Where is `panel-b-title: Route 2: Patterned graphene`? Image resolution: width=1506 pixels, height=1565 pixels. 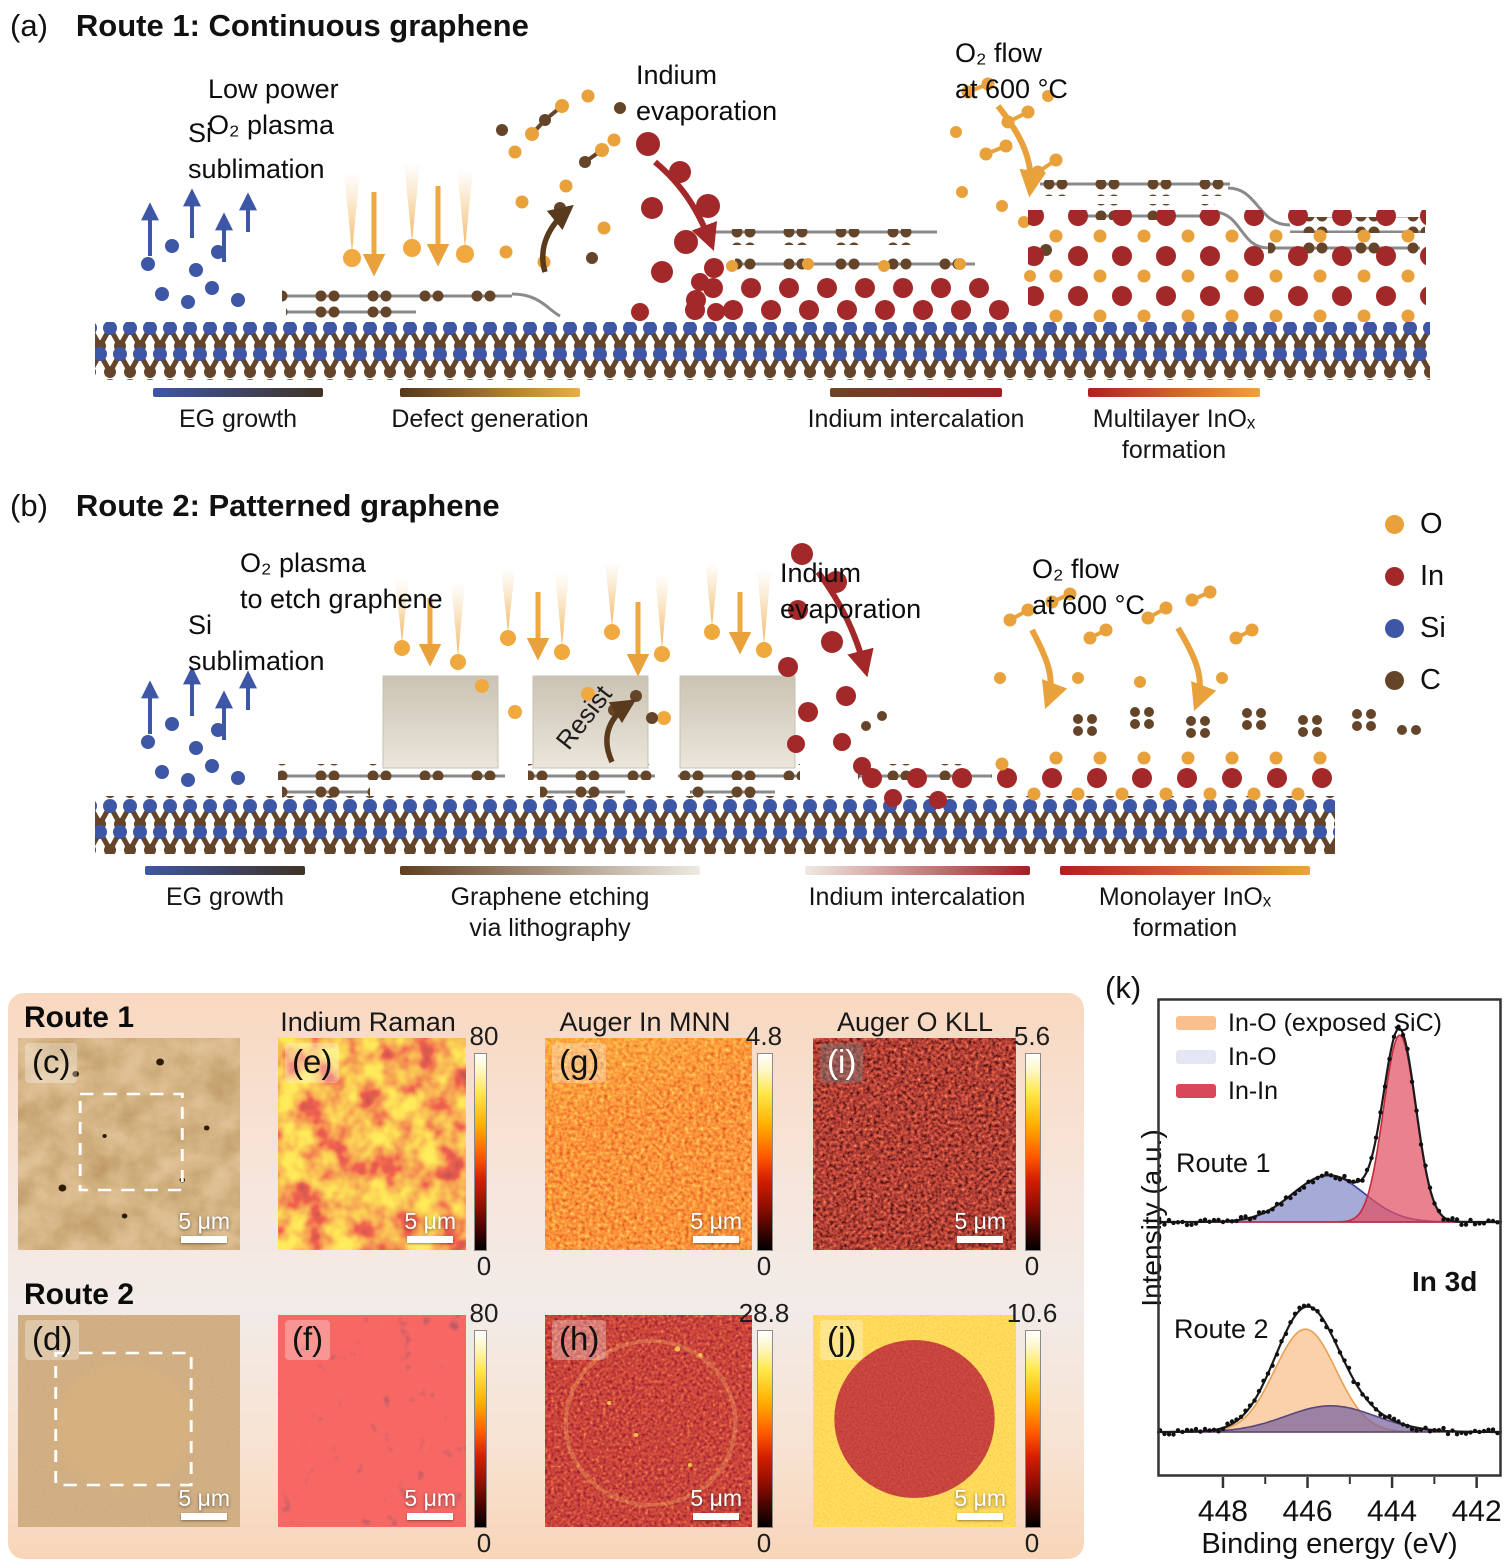
panel-b-title: Route 2: Patterned graphene is located at coordinates (287, 505).